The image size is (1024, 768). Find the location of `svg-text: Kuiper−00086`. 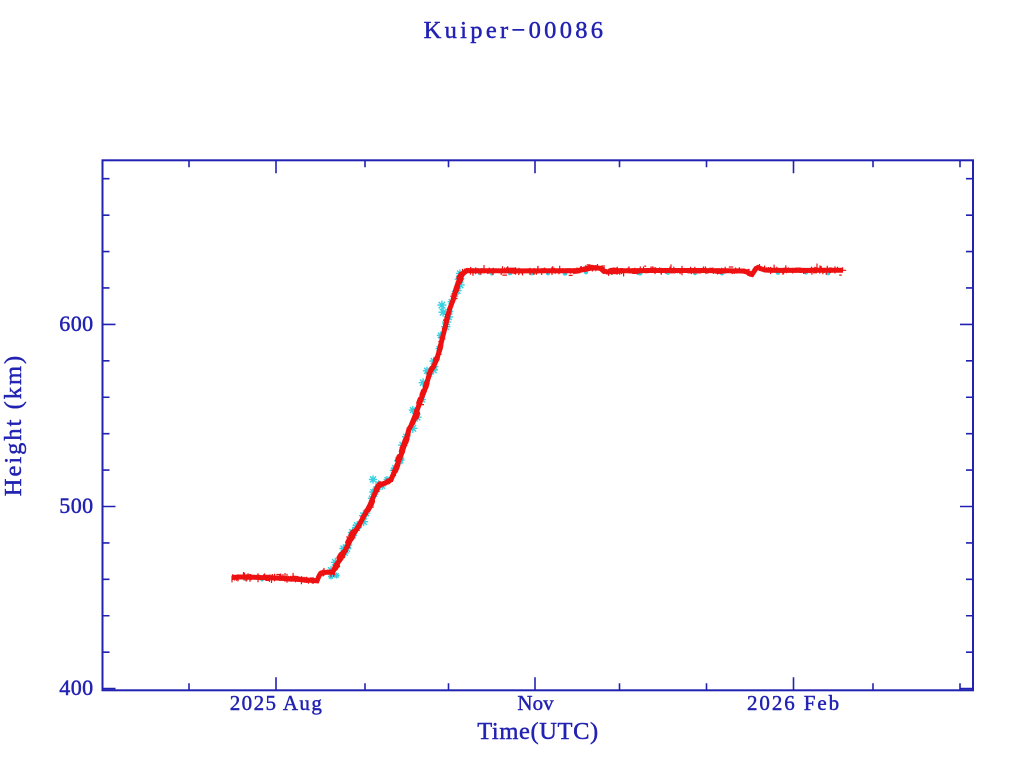

svg-text: Kuiper−00086 is located at coordinates (515, 30).